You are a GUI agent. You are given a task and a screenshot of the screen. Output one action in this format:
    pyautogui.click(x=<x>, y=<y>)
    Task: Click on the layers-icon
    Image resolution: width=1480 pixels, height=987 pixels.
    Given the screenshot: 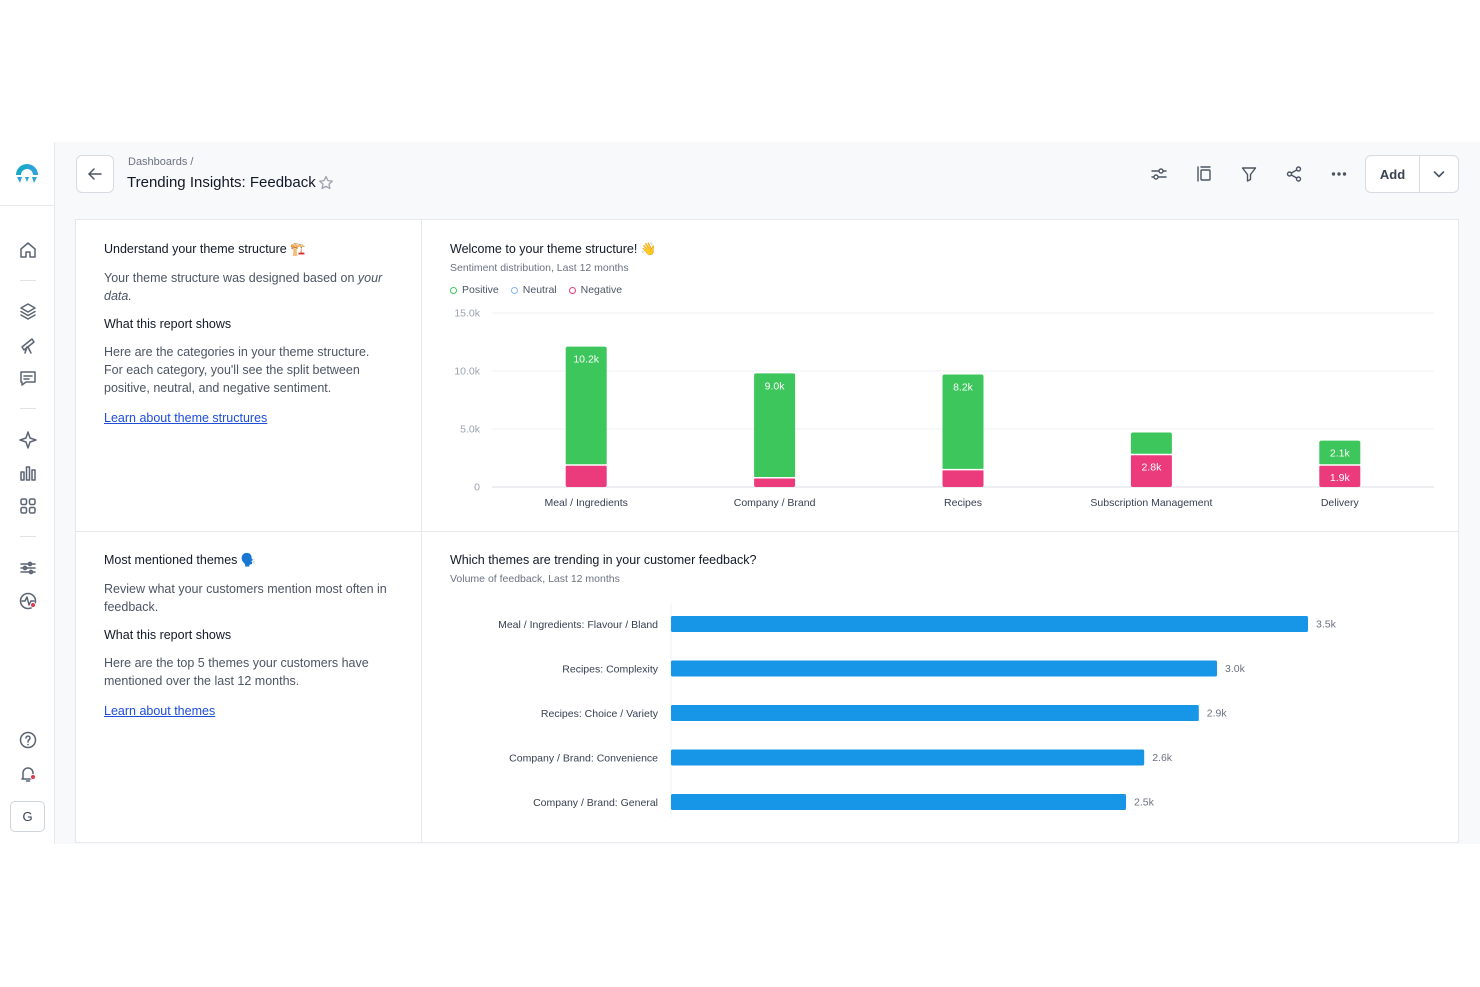 What is the action you would take?
    pyautogui.click(x=28, y=311)
    